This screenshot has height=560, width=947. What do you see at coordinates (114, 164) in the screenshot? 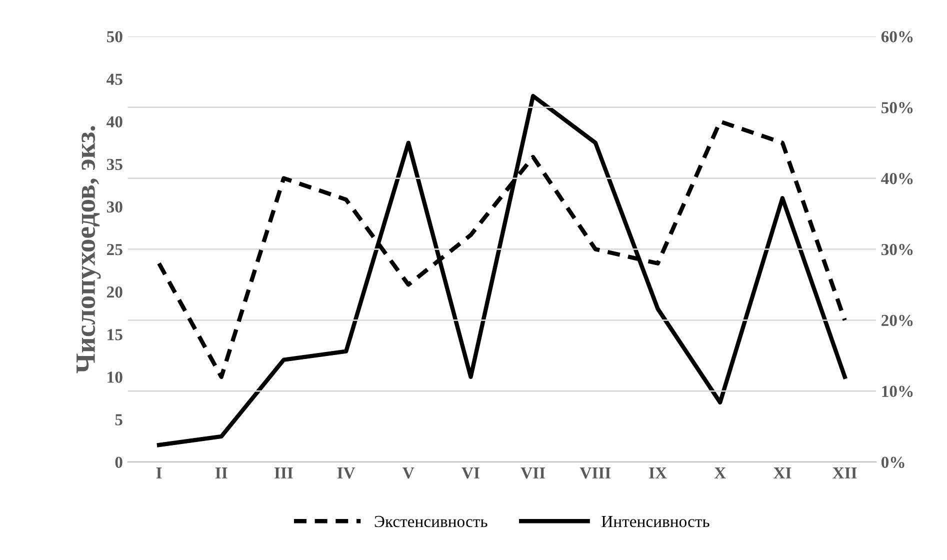
I see `y-tick-label: 35` at bounding box center [114, 164].